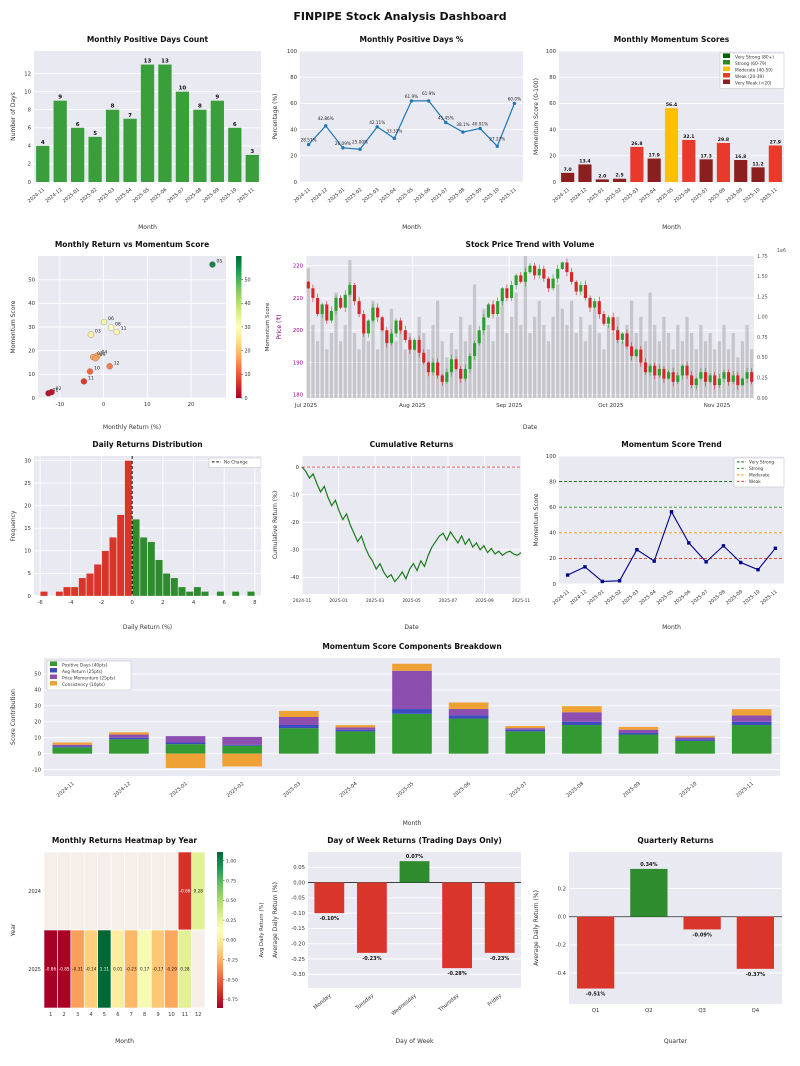 The image size is (800, 1066). Describe the element at coordinates (498, 959) in the screenshot. I see `svg-text: -0.23%` at that location.